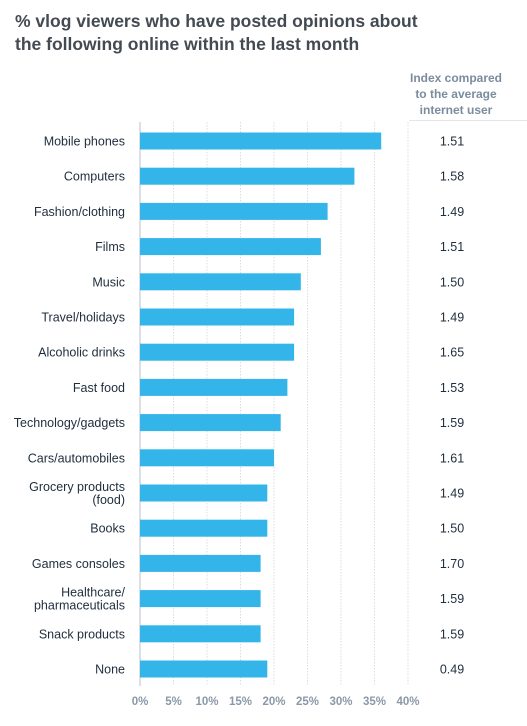  Describe the element at coordinates (69, 423) in the screenshot. I see `category-label: Technology/gadgets` at that location.